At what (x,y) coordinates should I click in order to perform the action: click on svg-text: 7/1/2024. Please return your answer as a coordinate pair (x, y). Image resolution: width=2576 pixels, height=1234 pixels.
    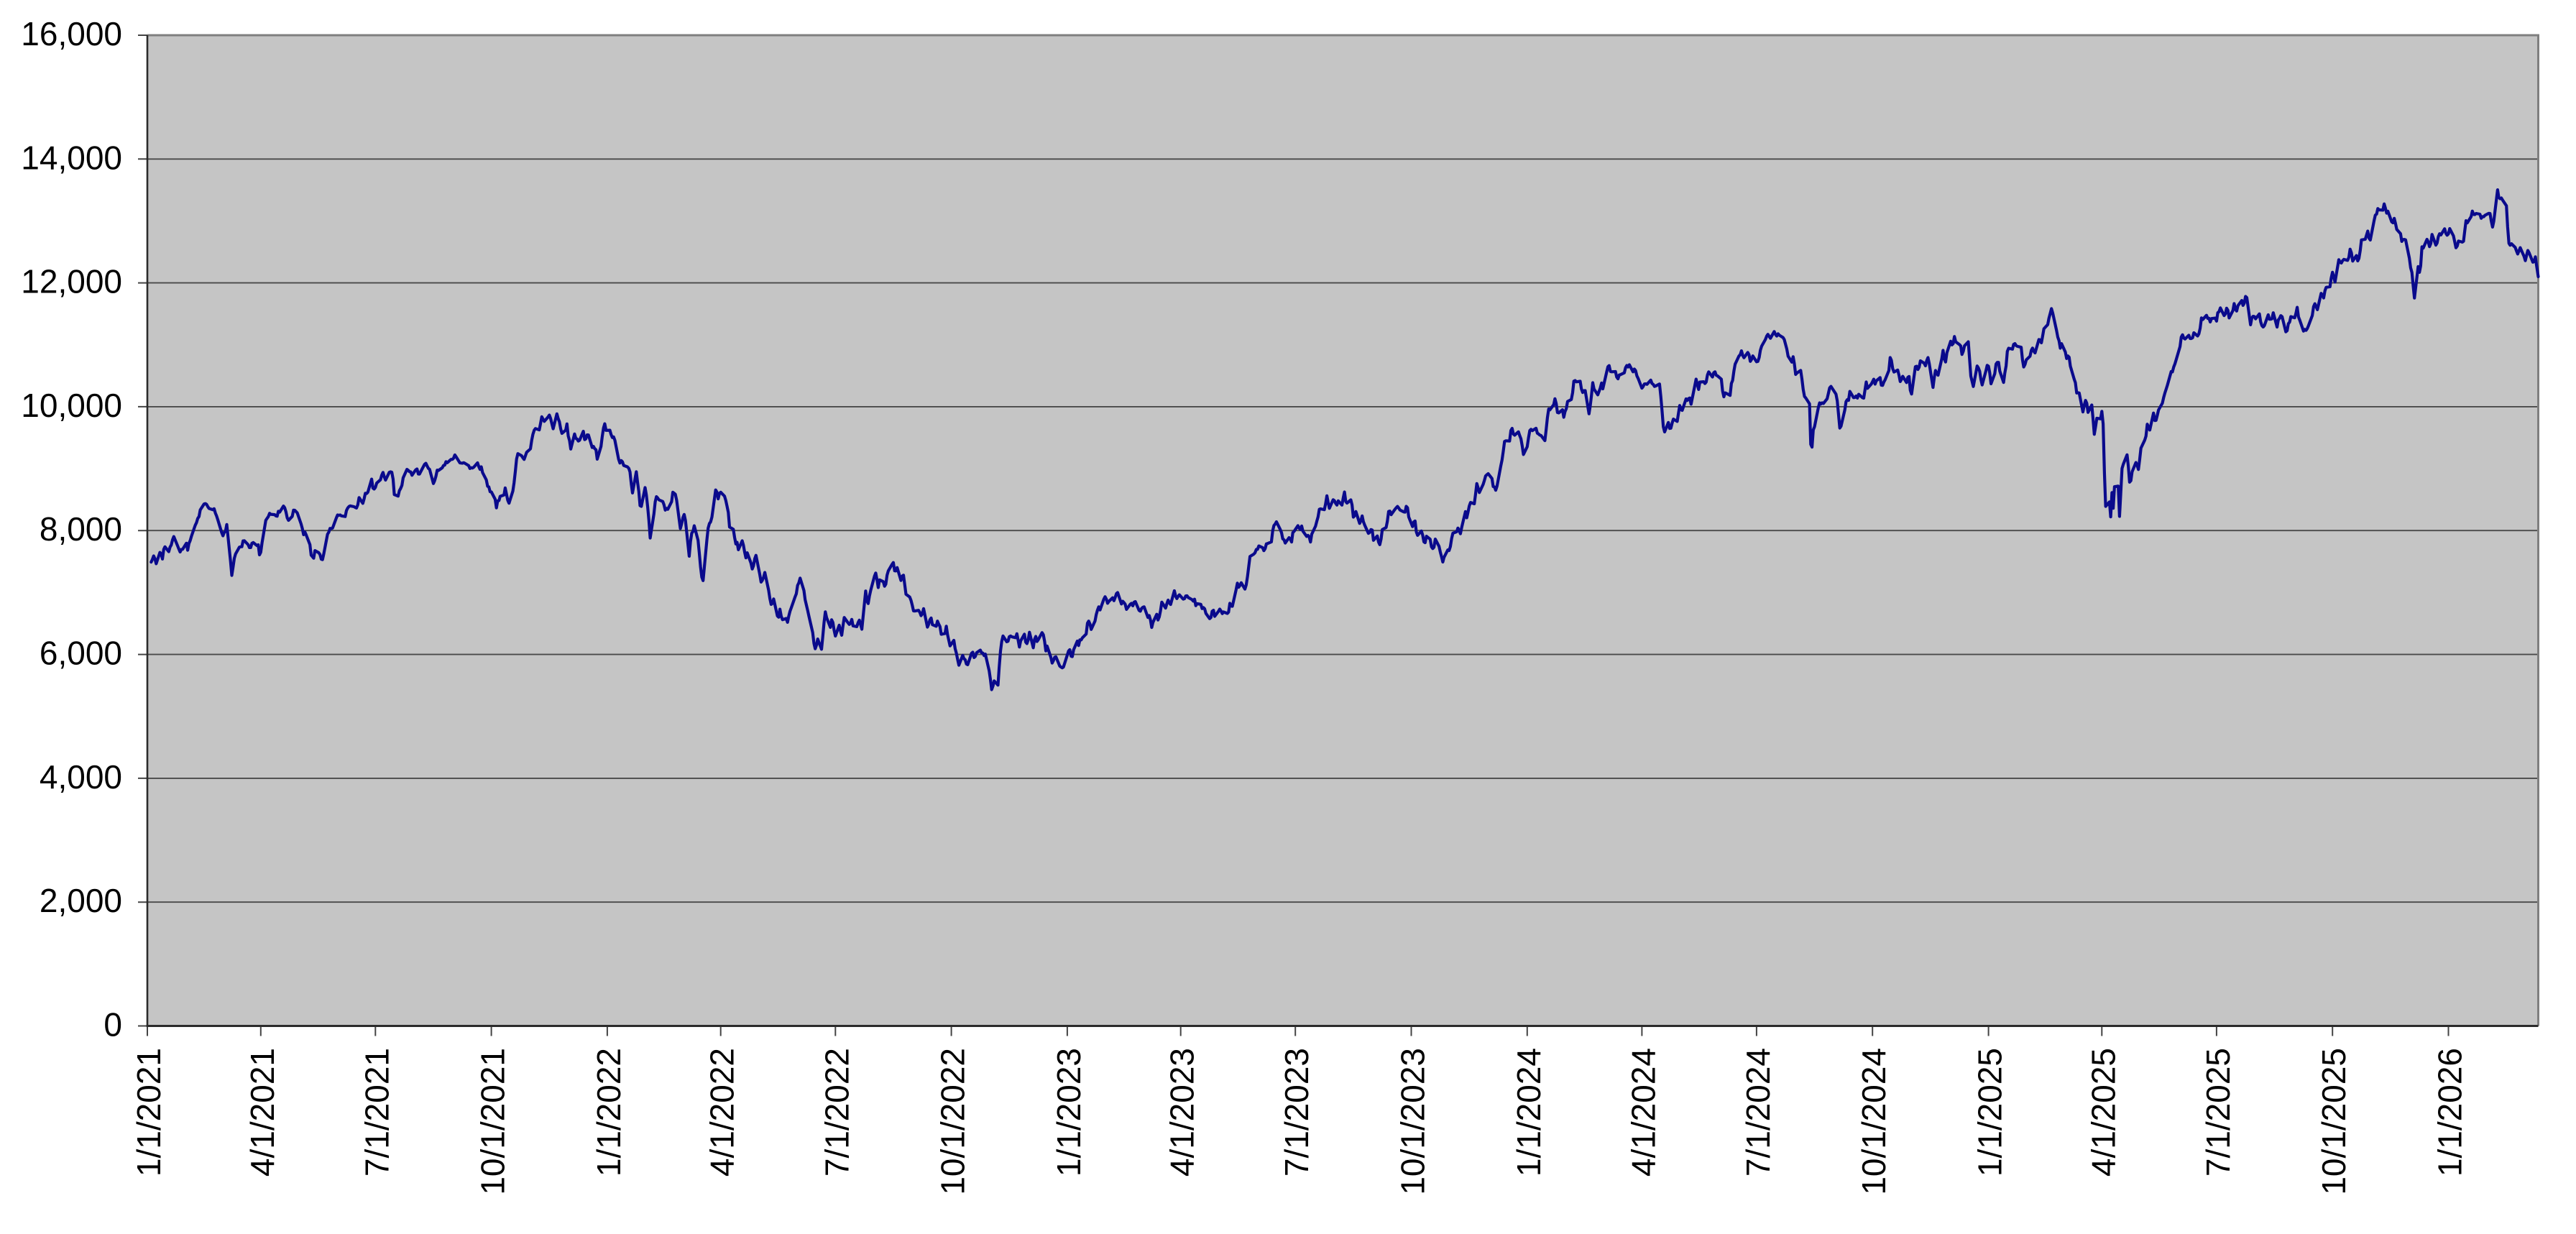
    Looking at the image, I should click on (1758, 1112).